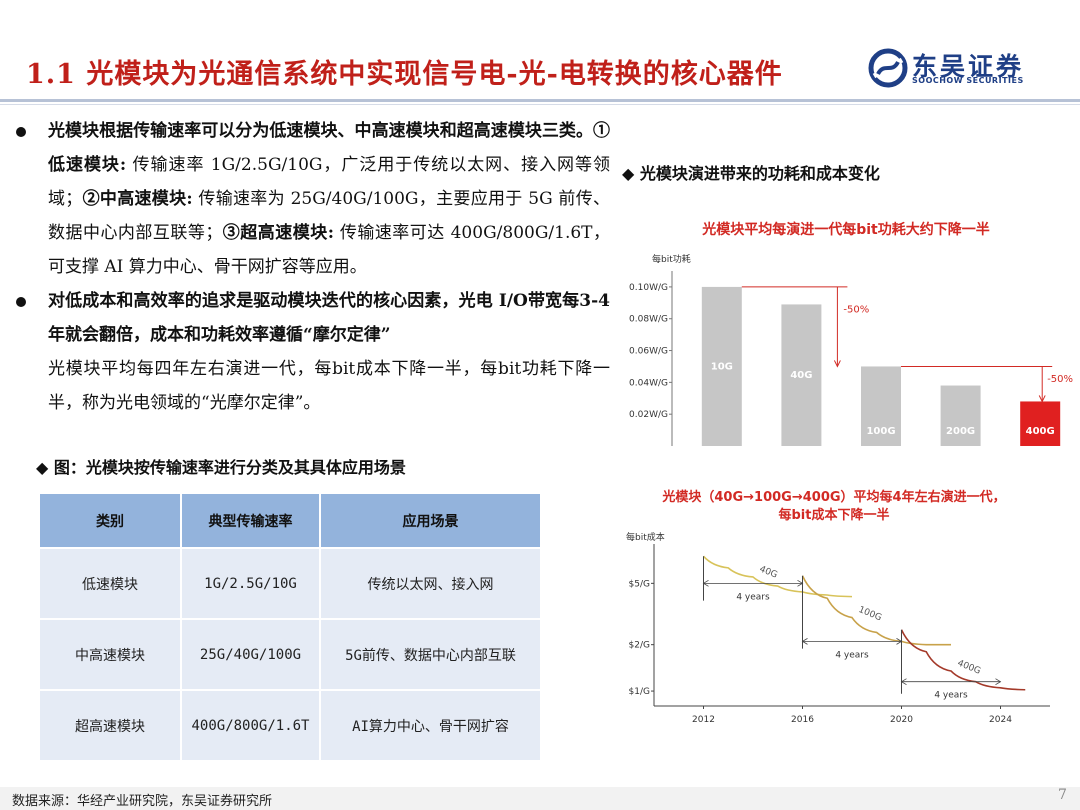 The width and height of the screenshot is (1080, 810). What do you see at coordinates (639, 692) in the screenshot?
I see `y-tick-label: $1/G` at bounding box center [639, 692].